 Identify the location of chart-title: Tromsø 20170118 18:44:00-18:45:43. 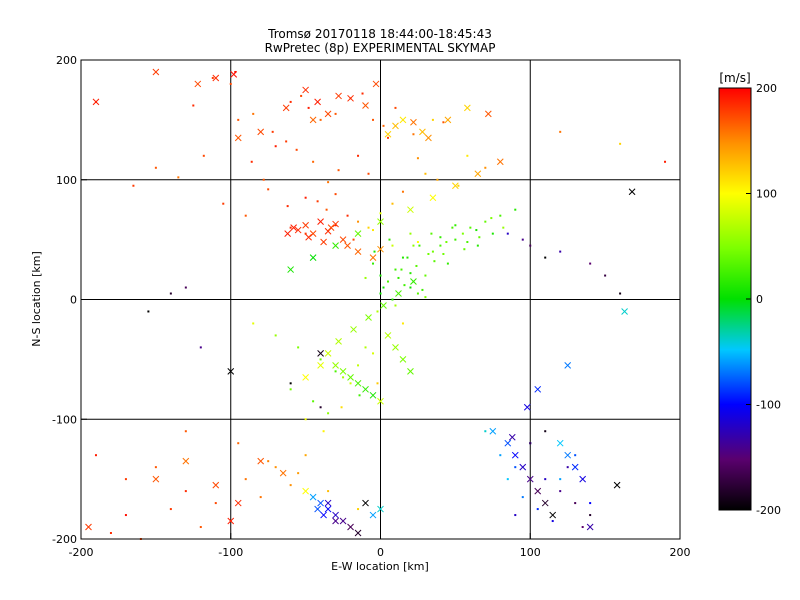
(379, 34).